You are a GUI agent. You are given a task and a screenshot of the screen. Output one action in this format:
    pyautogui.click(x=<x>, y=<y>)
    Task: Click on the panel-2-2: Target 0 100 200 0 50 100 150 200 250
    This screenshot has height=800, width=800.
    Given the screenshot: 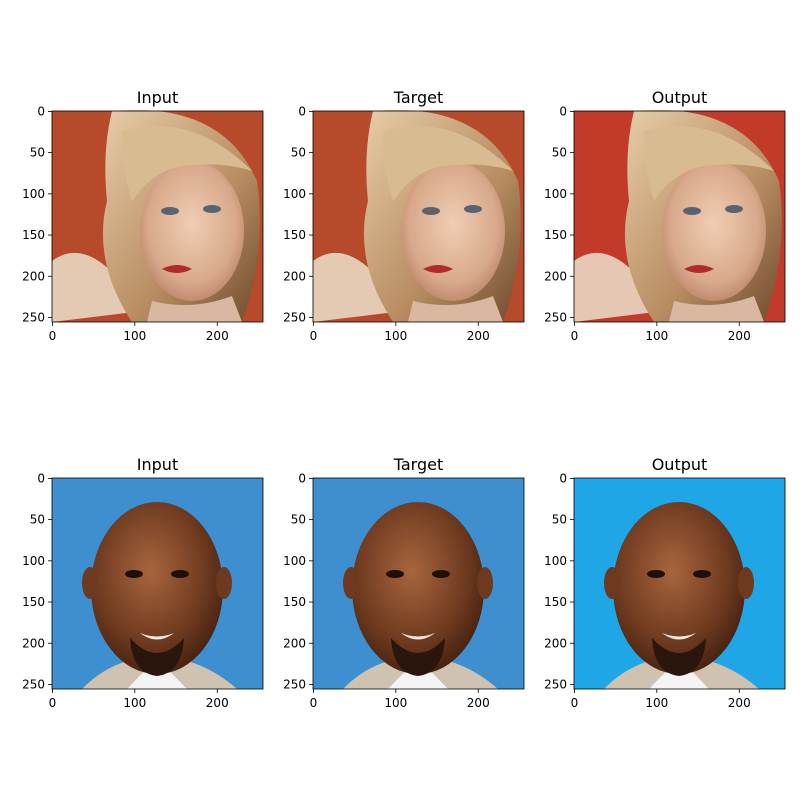 What is the action you would take?
    pyautogui.click(x=404, y=582)
    